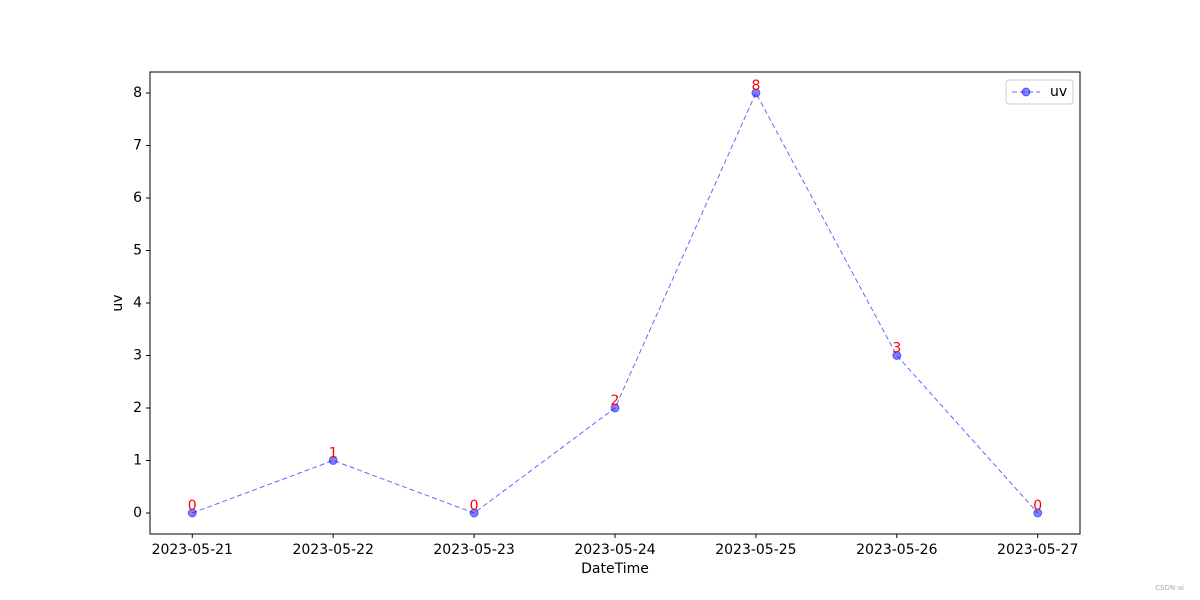 The width and height of the screenshot is (1200, 600). Describe the element at coordinates (137, 408) in the screenshot. I see `y-tick-label: 2` at that location.